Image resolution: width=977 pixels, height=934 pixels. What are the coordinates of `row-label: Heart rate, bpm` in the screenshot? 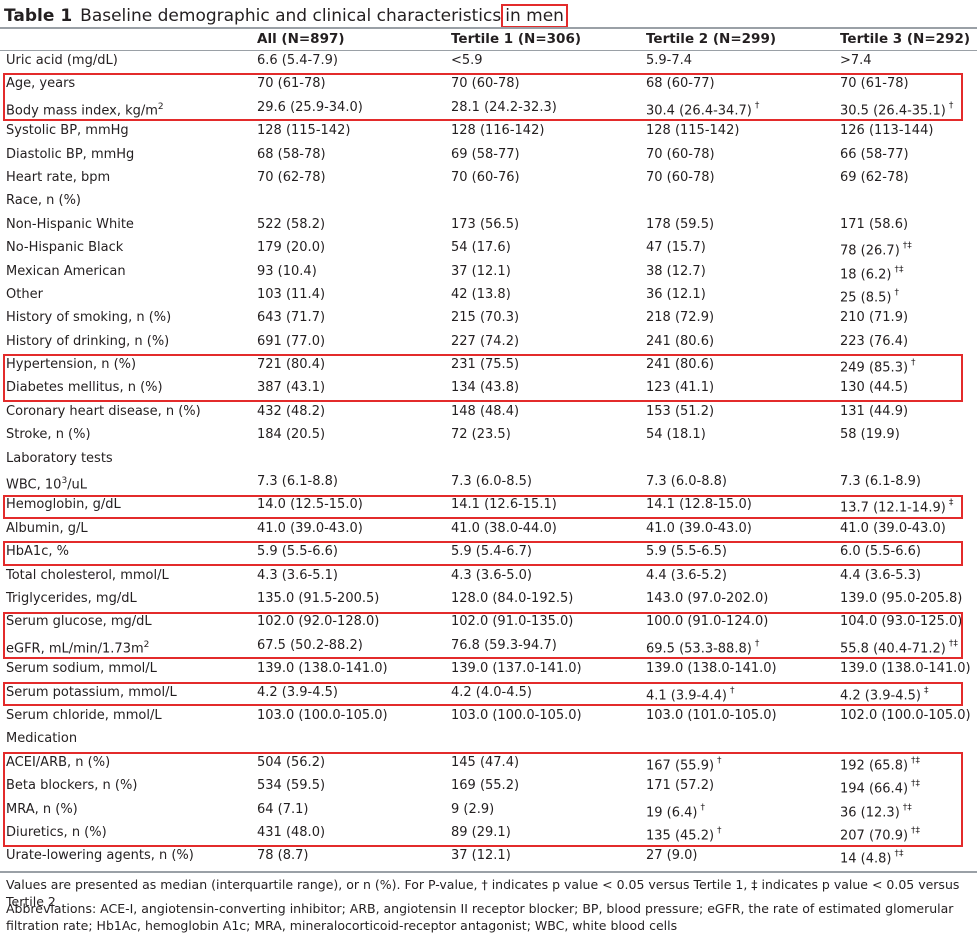 It's located at (58, 177).